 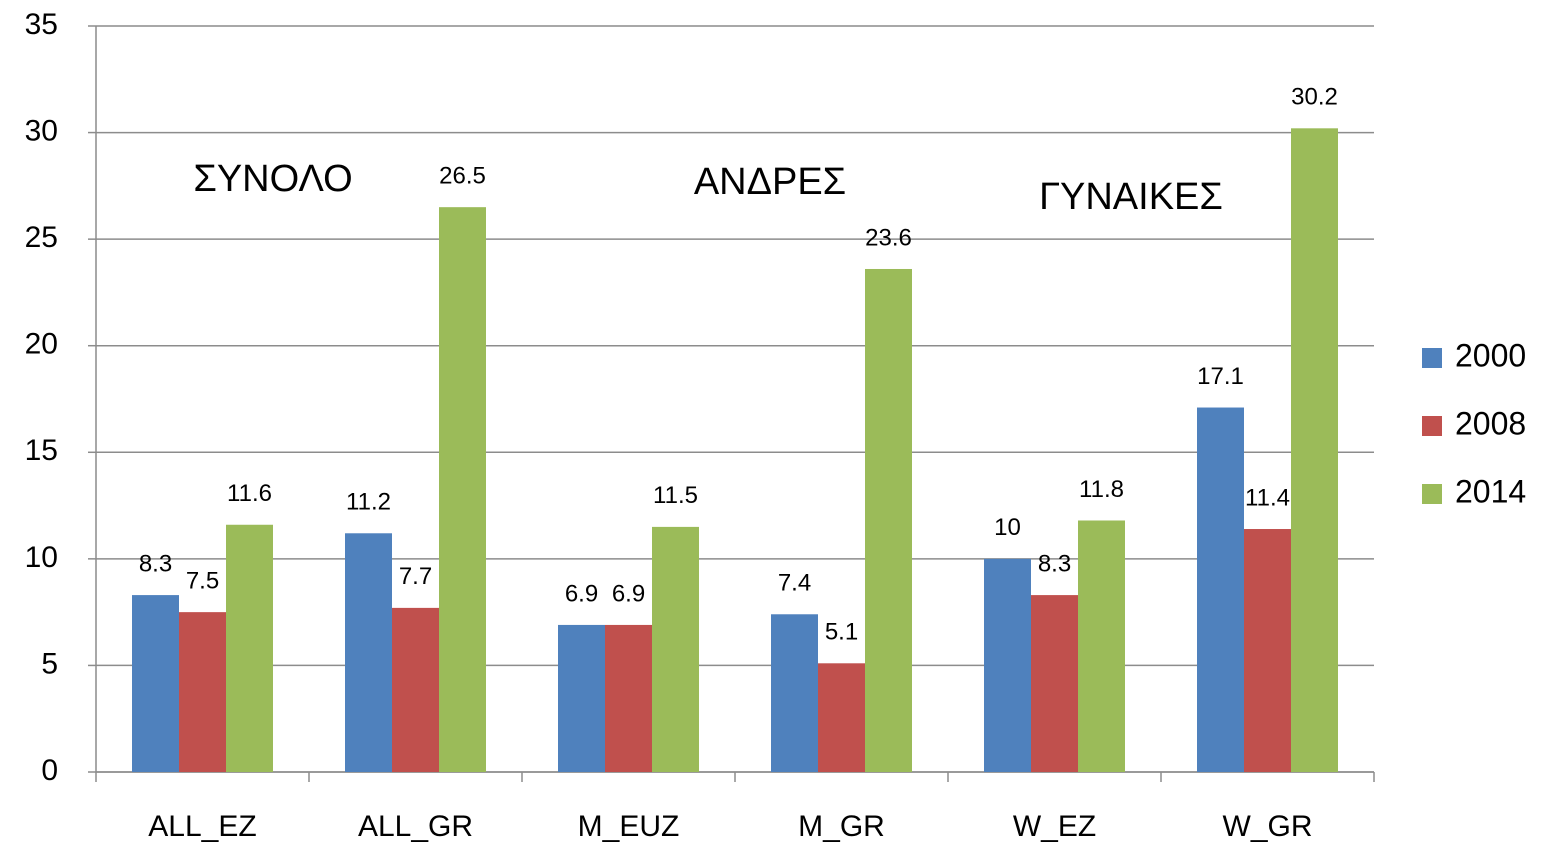 I want to click on legend-label: 2000, so click(x=1490, y=355).